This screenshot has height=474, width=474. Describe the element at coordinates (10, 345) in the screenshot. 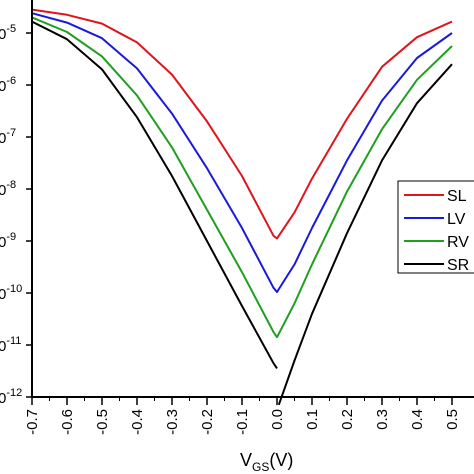

I see `y-tick-label: 0-11` at that location.